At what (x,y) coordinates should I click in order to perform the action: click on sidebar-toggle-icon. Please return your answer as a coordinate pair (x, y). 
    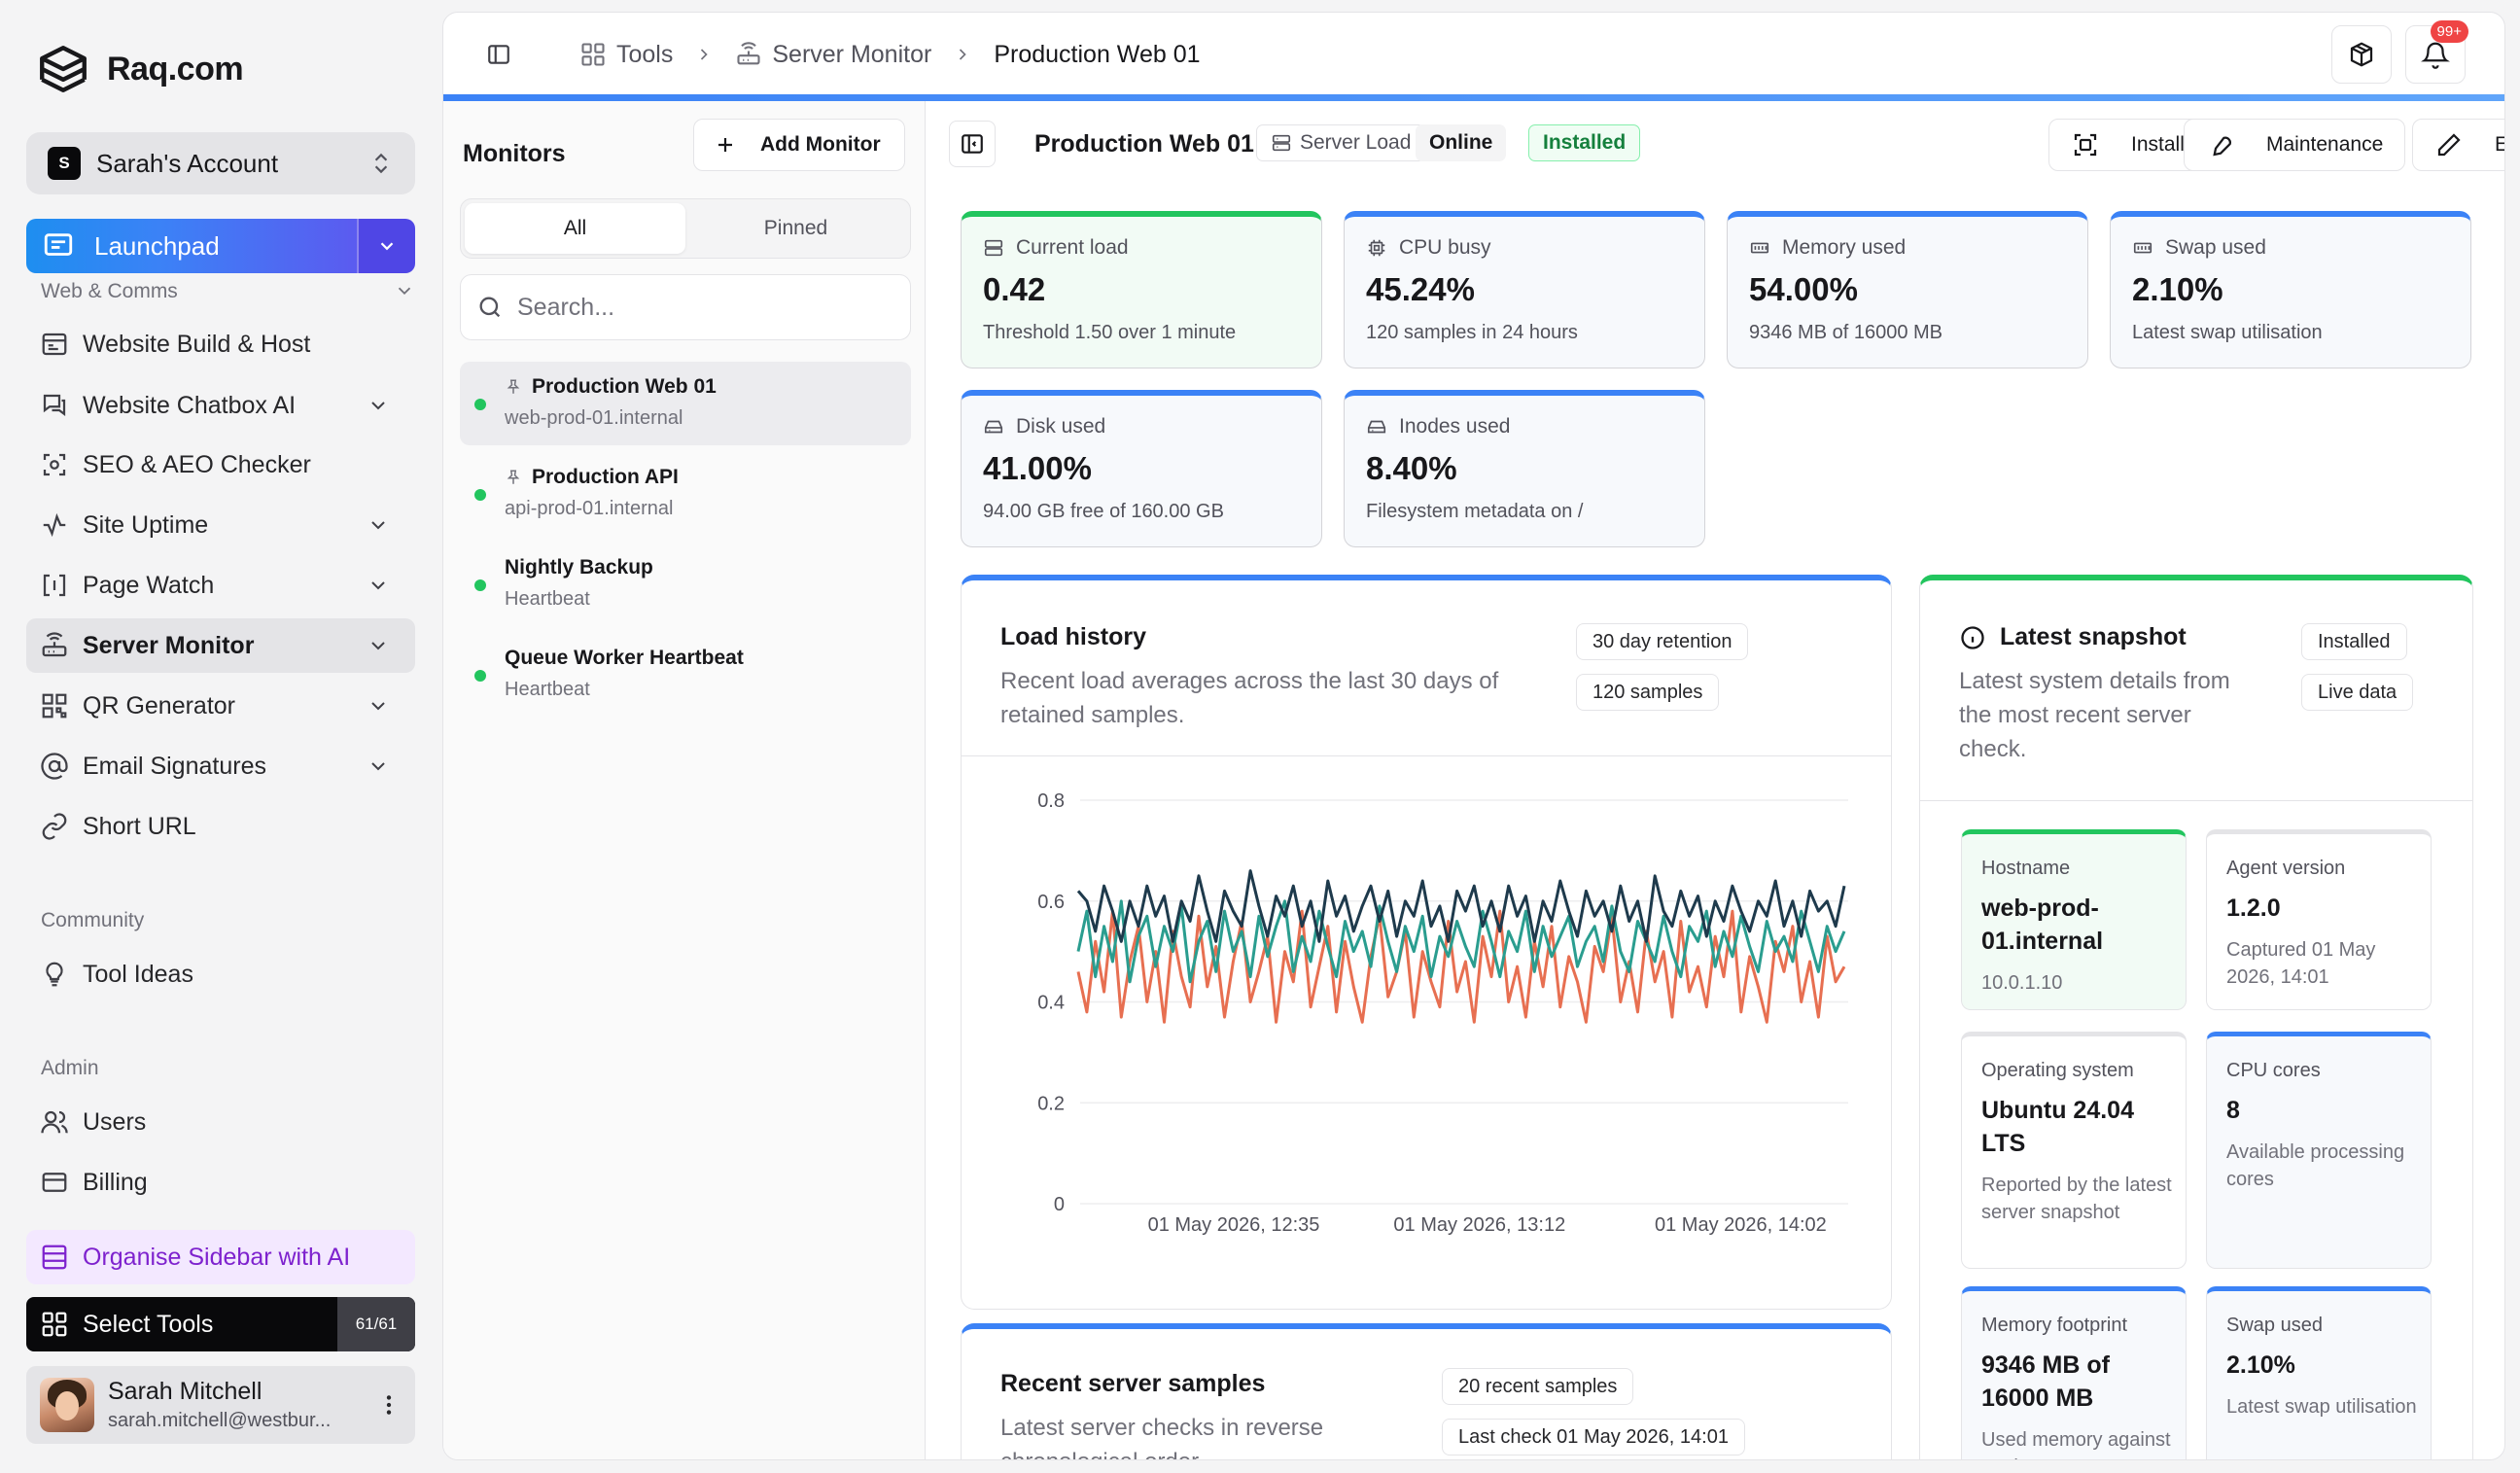
    Looking at the image, I should click on (498, 54).